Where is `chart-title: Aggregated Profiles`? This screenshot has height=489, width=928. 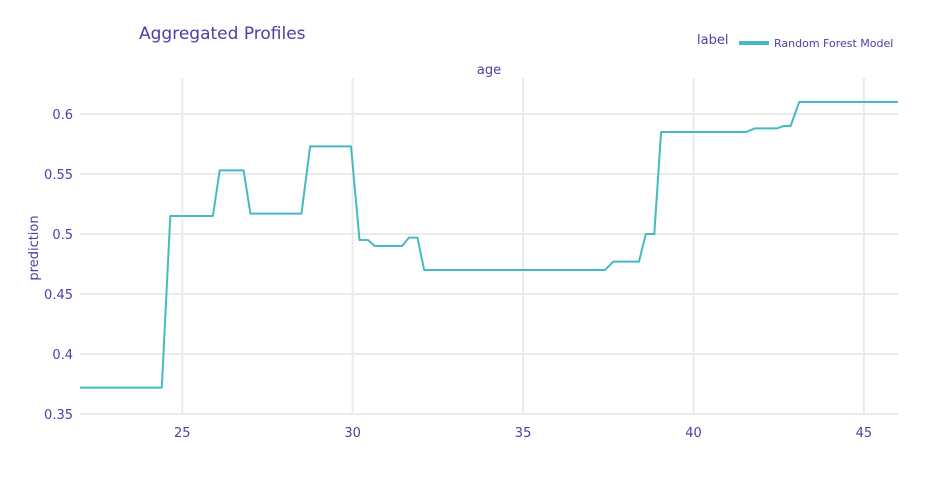 chart-title: Aggregated Profiles is located at coordinates (222, 34).